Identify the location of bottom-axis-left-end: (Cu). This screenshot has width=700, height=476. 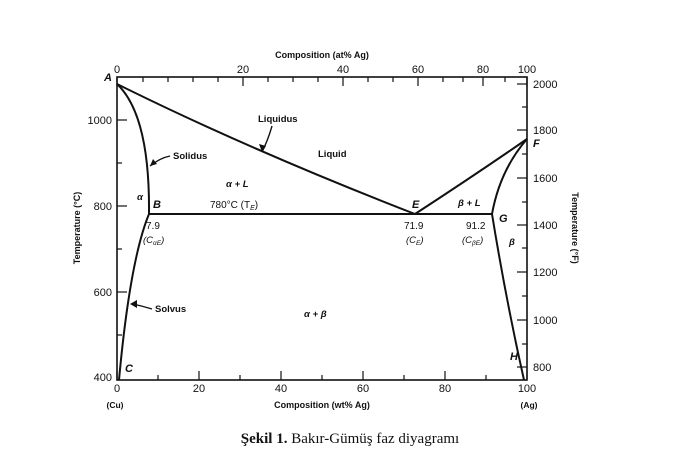
(115, 405).